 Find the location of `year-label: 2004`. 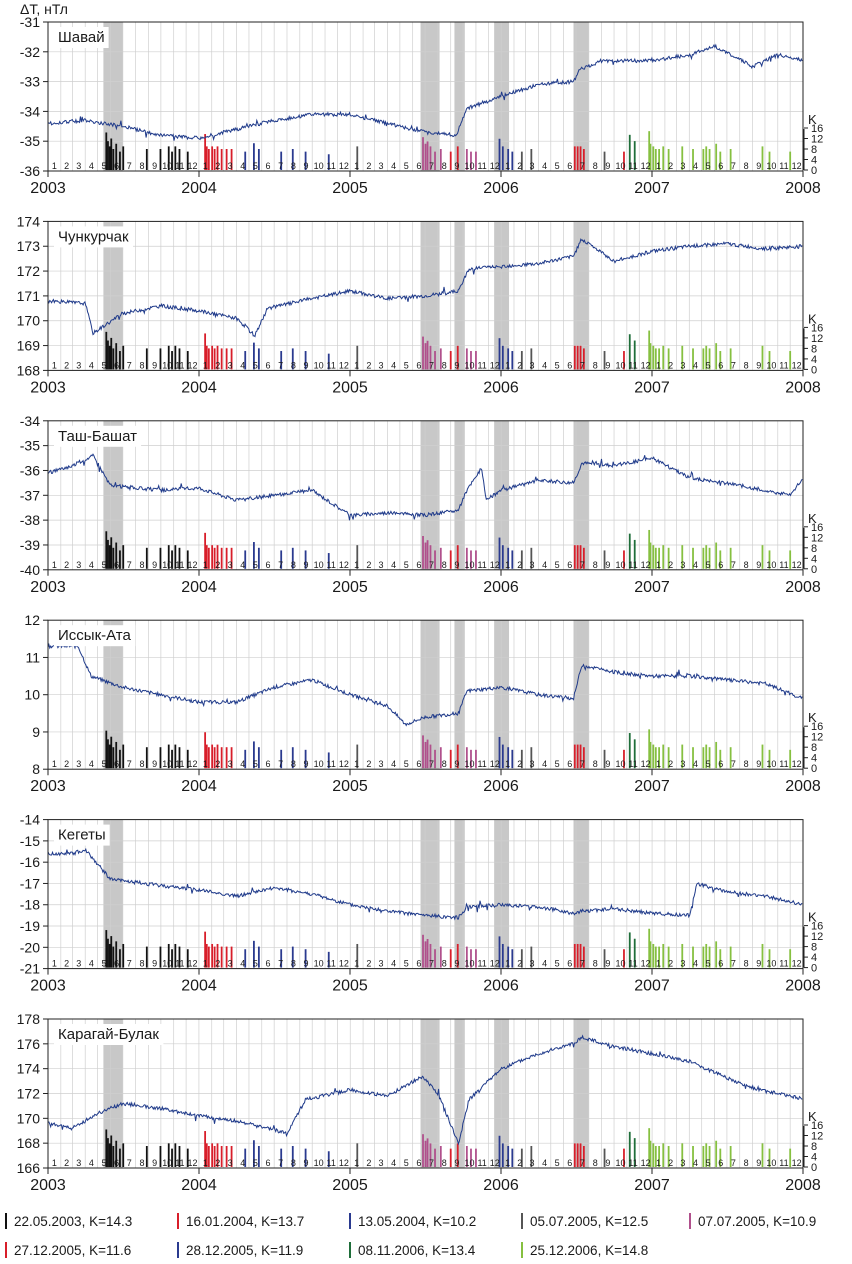

year-label: 2004 is located at coordinates (199, 786).